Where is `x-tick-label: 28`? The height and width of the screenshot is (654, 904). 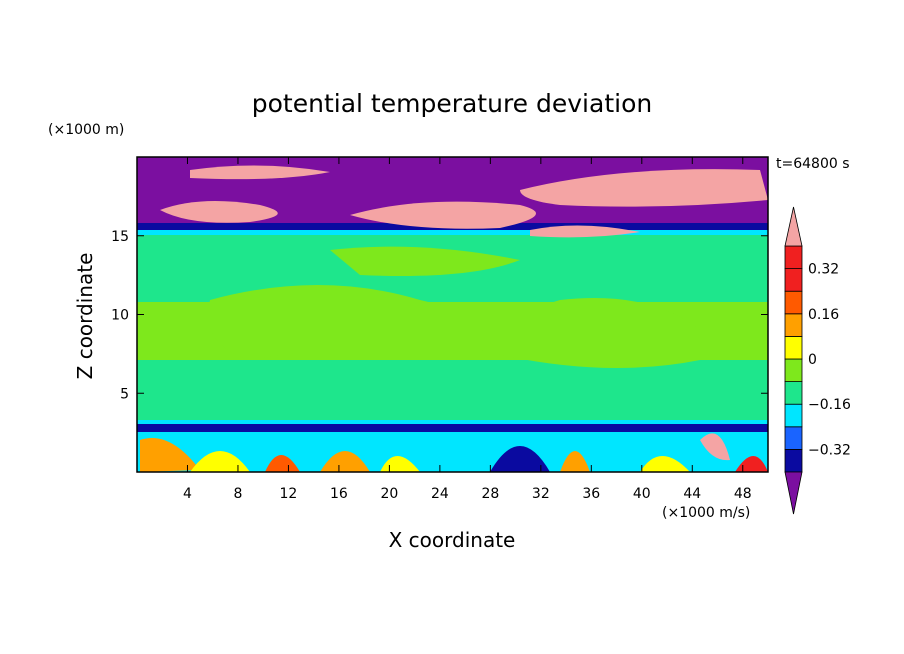 x-tick-label: 28 is located at coordinates (490, 494).